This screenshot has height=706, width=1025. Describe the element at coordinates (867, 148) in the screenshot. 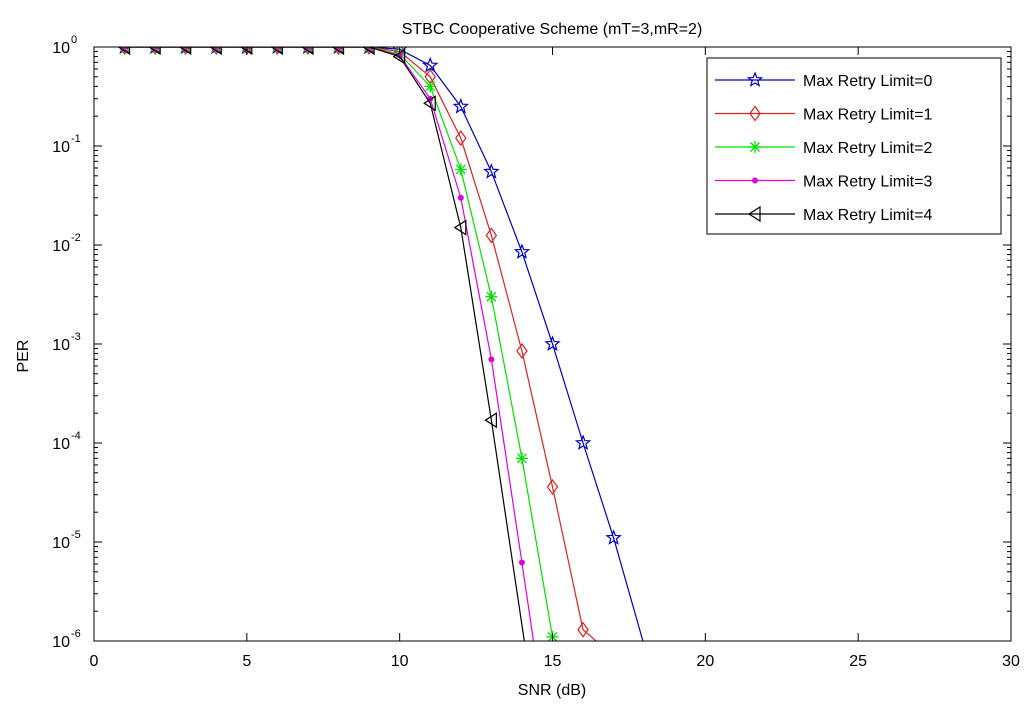

I see `legend-label: Max Retry Limit=2` at that location.